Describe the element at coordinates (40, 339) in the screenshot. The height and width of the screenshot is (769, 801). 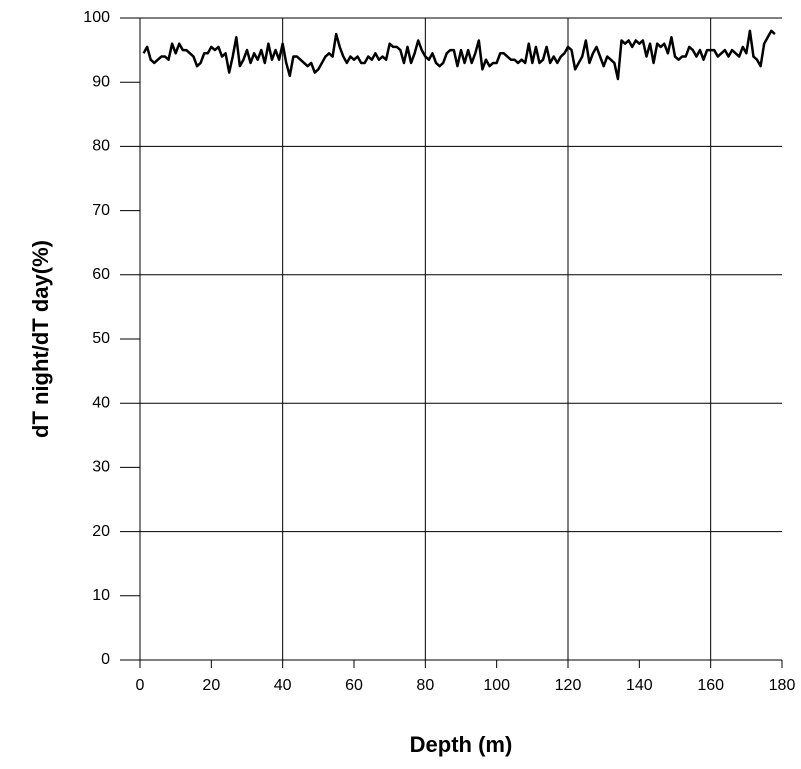
I see `y-axis-label: dT night/dT day(%)` at that location.